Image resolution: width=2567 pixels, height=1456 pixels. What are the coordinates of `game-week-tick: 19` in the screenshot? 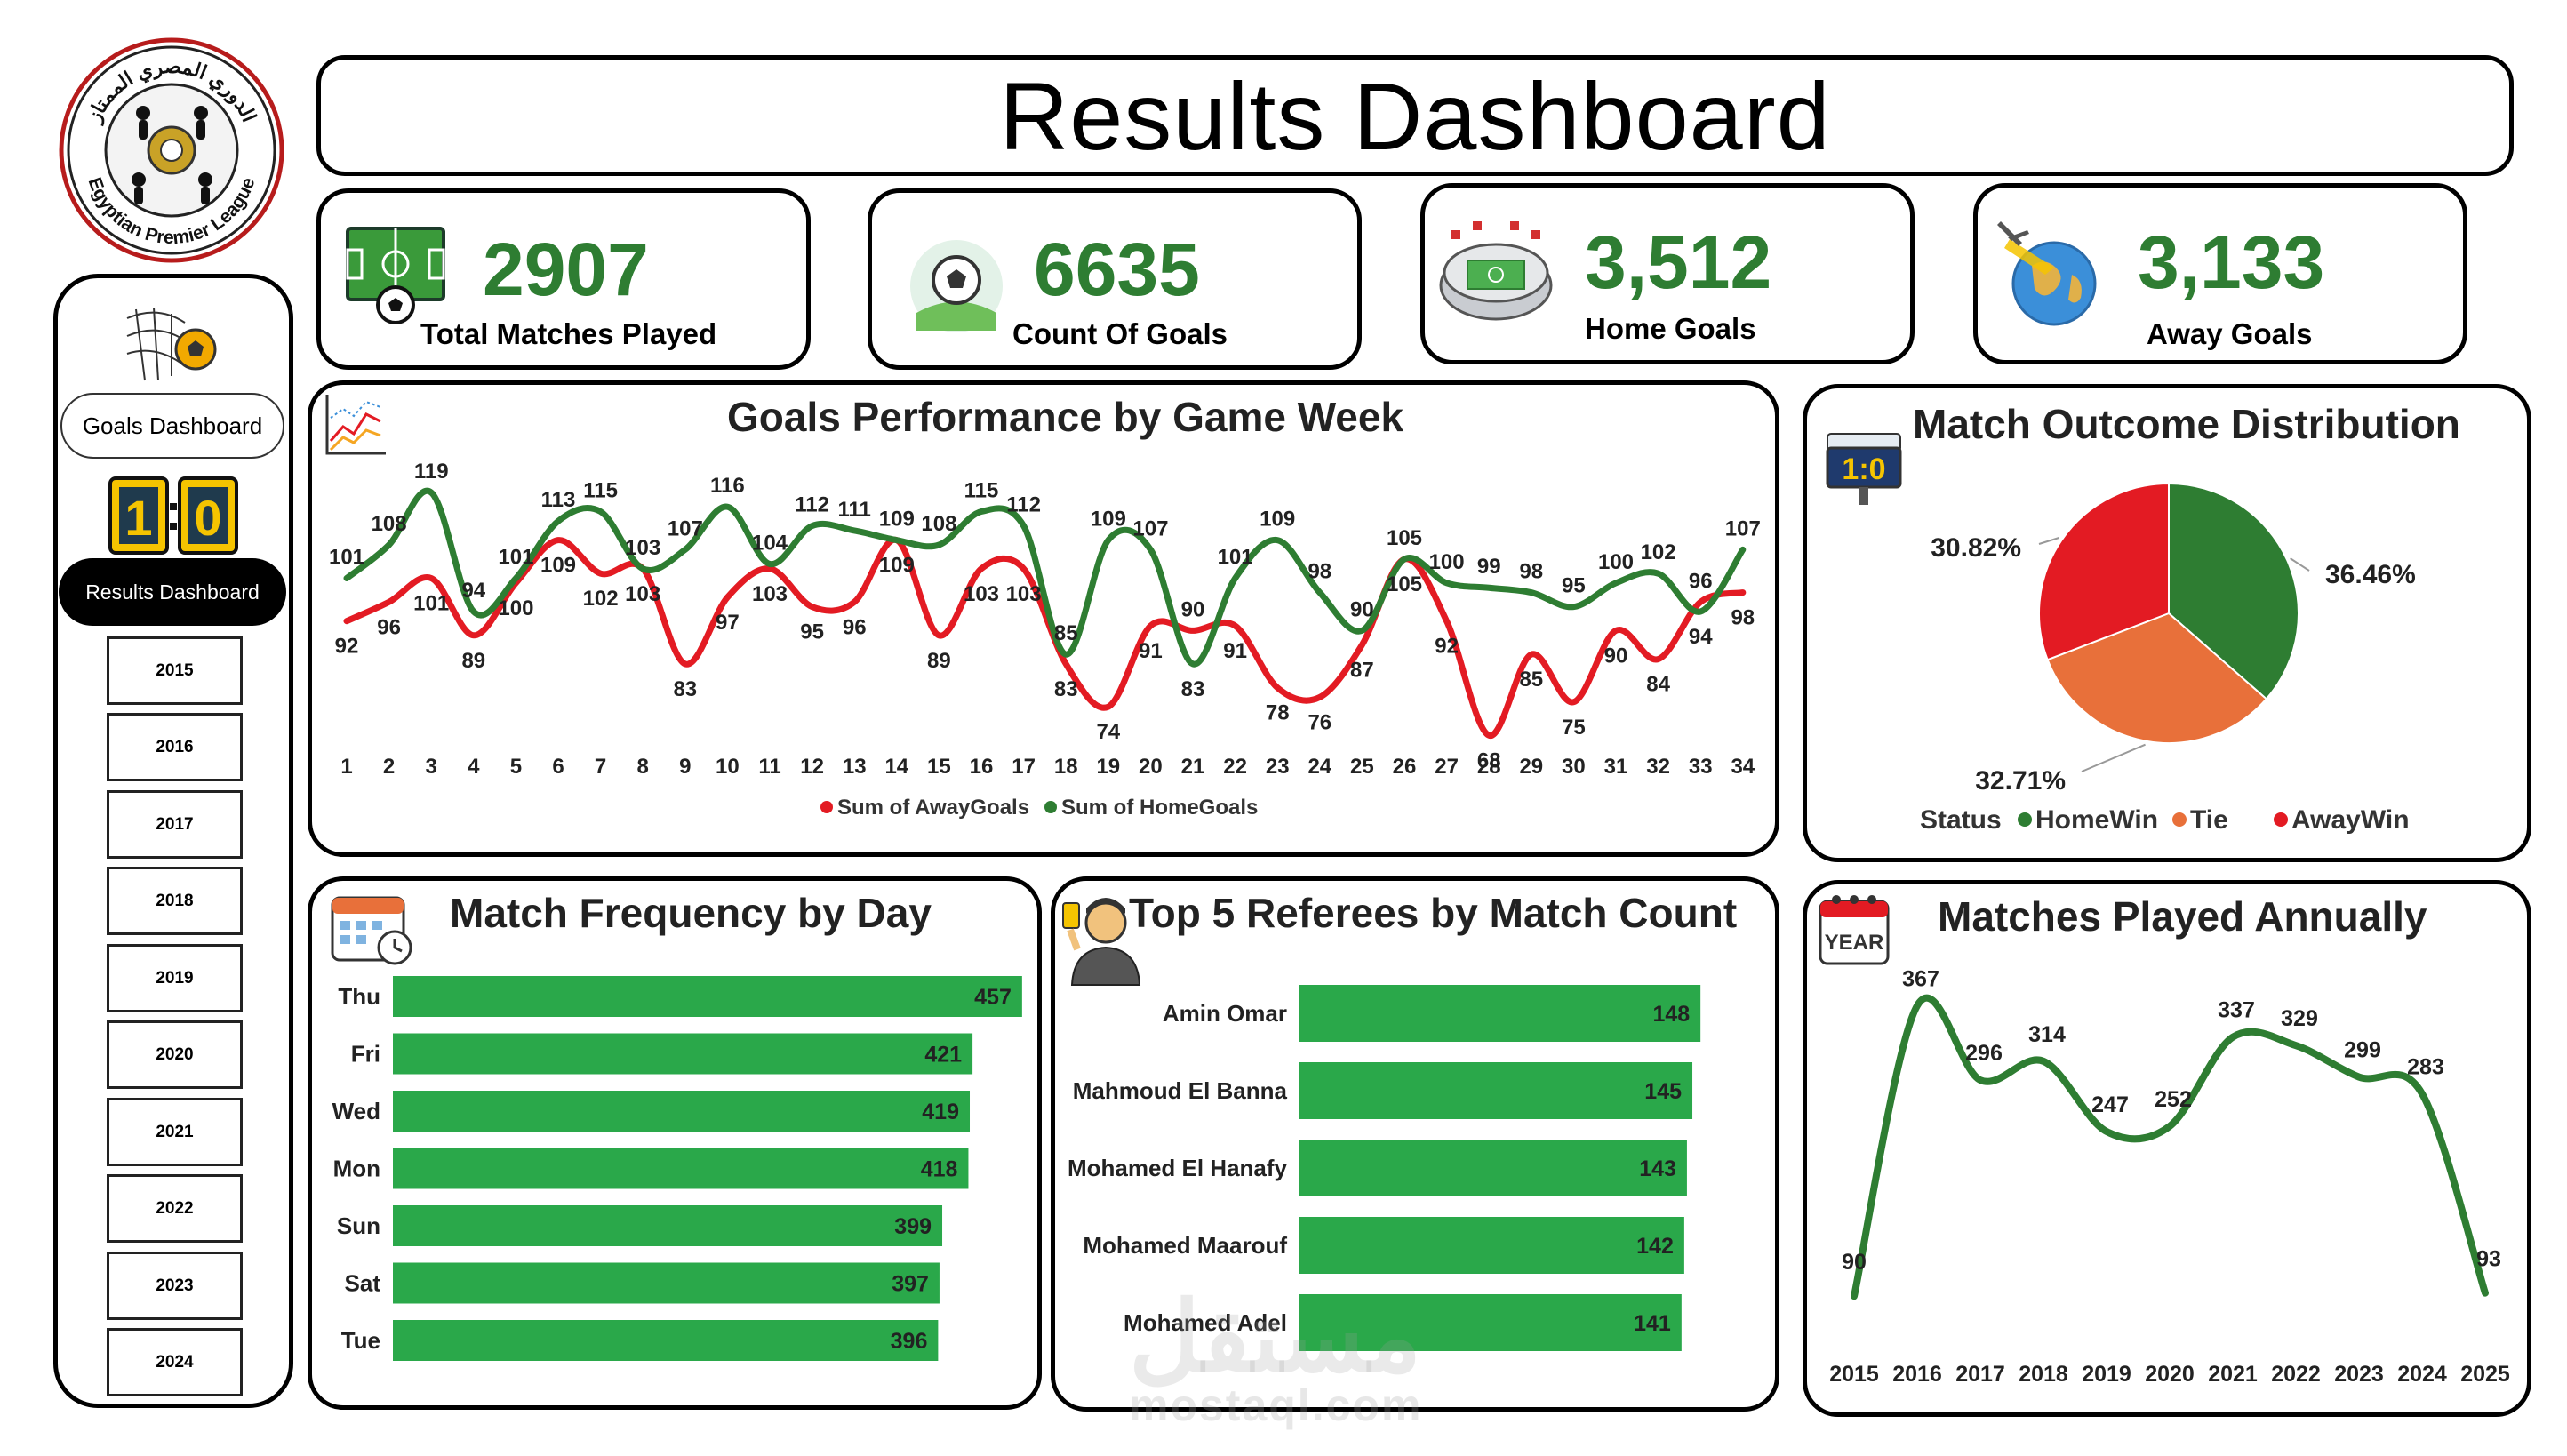 It's located at (1108, 767).